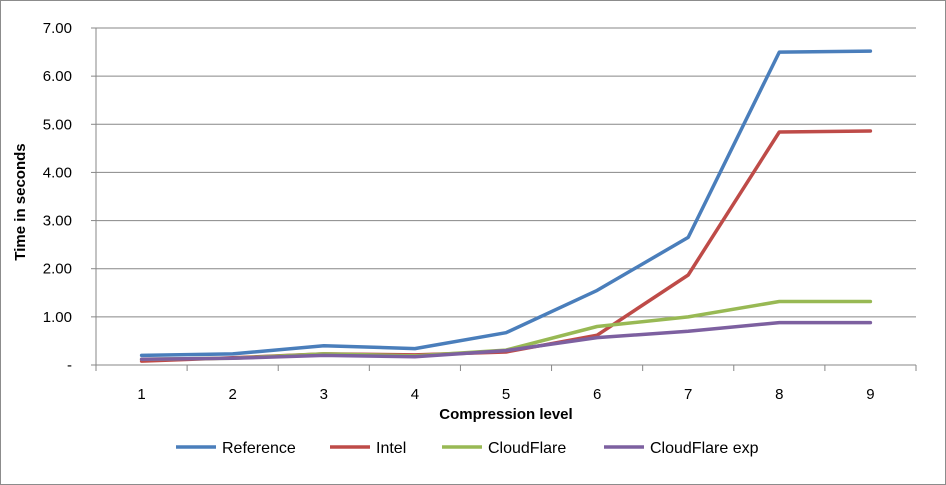 The image size is (946, 485). What do you see at coordinates (688, 394) in the screenshot?
I see `x-tick-label: 7` at bounding box center [688, 394].